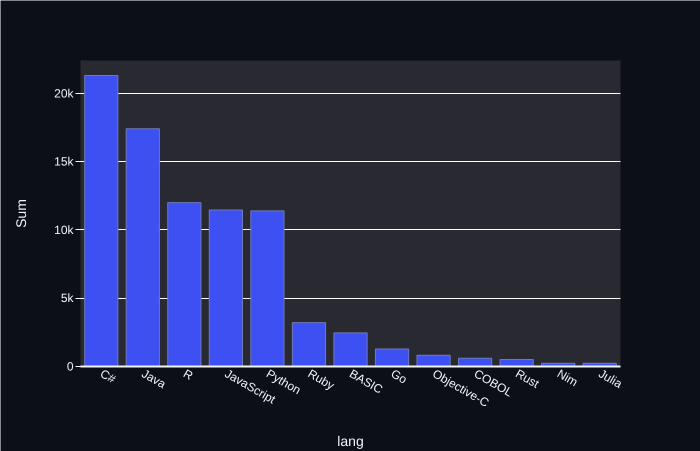  I want to click on y-tick-label: 20k, so click(64, 93).